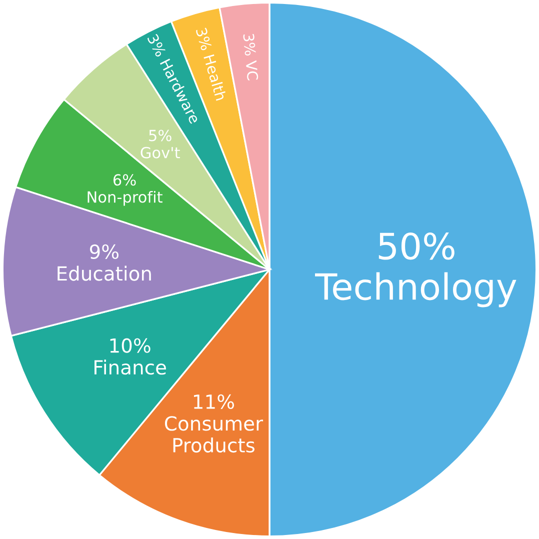 The height and width of the screenshot is (539, 539). What do you see at coordinates (130, 345) in the screenshot?
I see `data-label: 10%` at bounding box center [130, 345].